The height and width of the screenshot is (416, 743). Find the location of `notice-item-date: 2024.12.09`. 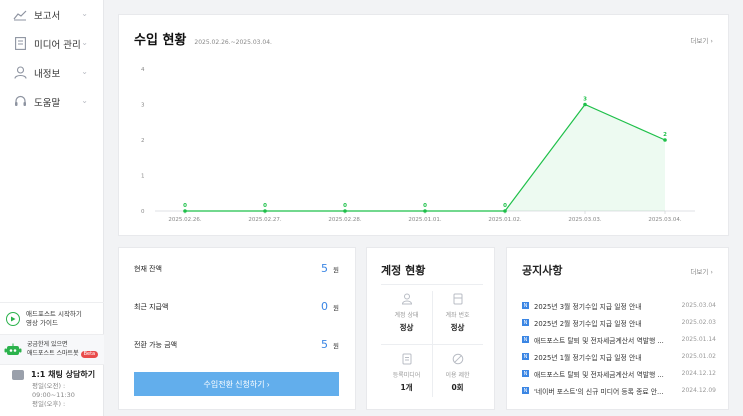

notice-item-date: 2024.12.09 is located at coordinates (698, 390).